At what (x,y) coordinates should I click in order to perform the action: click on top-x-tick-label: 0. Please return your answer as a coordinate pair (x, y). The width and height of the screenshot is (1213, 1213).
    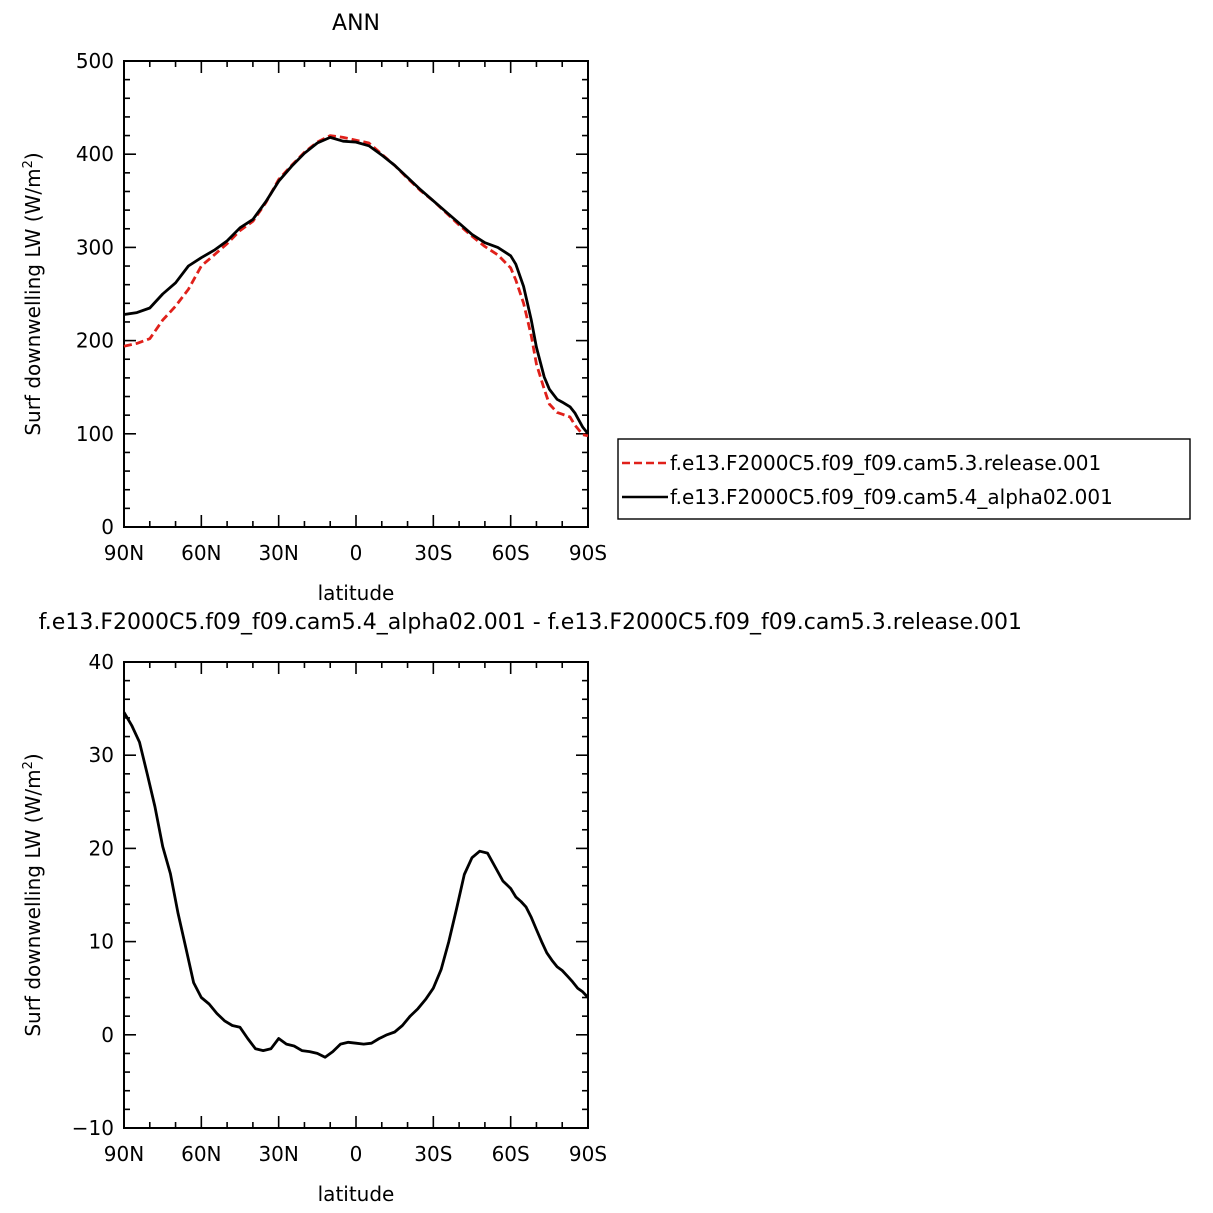
    Looking at the image, I should click on (356, 553).